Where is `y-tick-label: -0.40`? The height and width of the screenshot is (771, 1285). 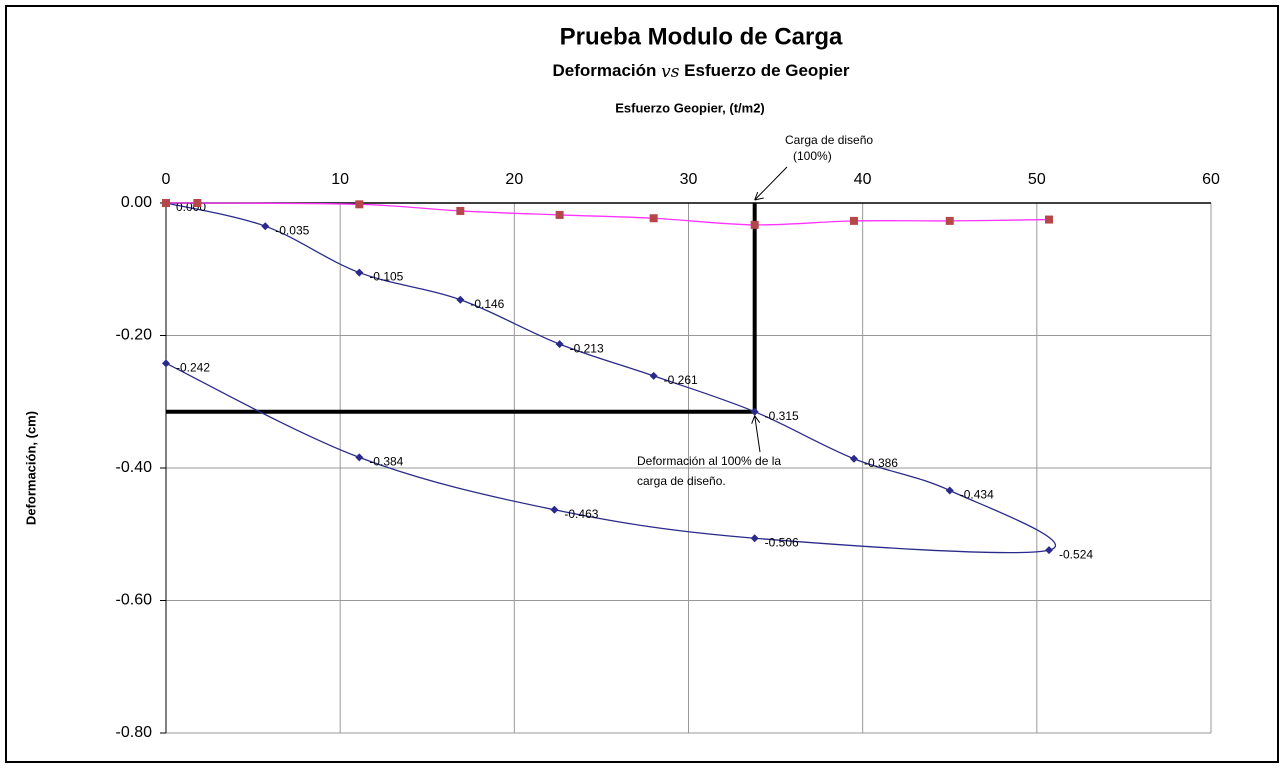
y-tick-label: -0.40 is located at coordinates (134, 467).